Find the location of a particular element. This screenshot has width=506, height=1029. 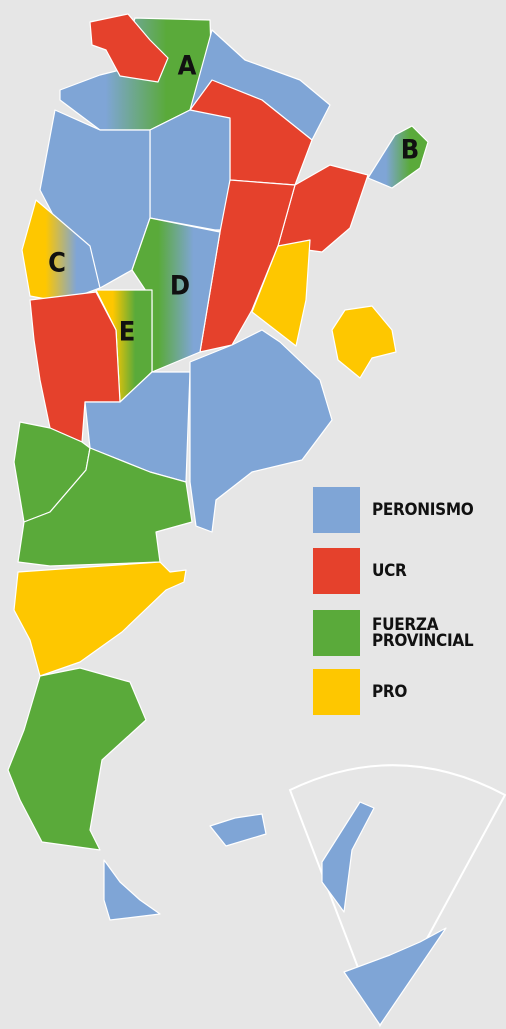

legend-item: PERONISMO is located at coordinates (402, 510).